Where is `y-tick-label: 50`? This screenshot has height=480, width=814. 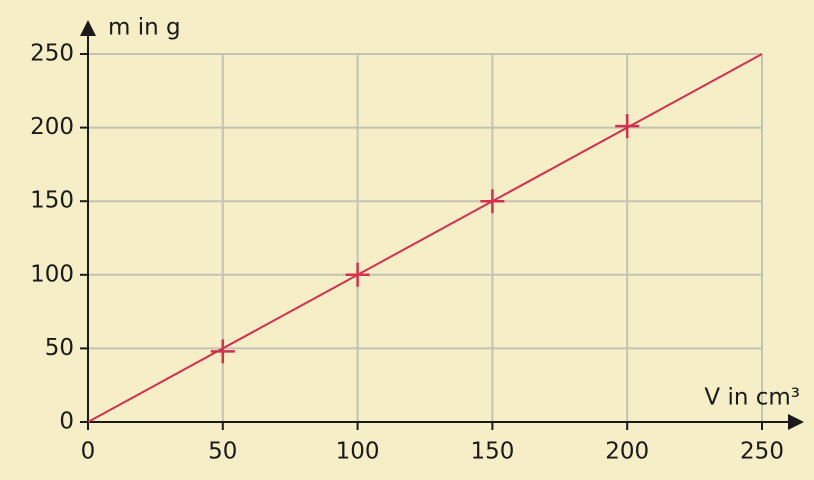
y-tick-label: 50 is located at coordinates (59, 348).